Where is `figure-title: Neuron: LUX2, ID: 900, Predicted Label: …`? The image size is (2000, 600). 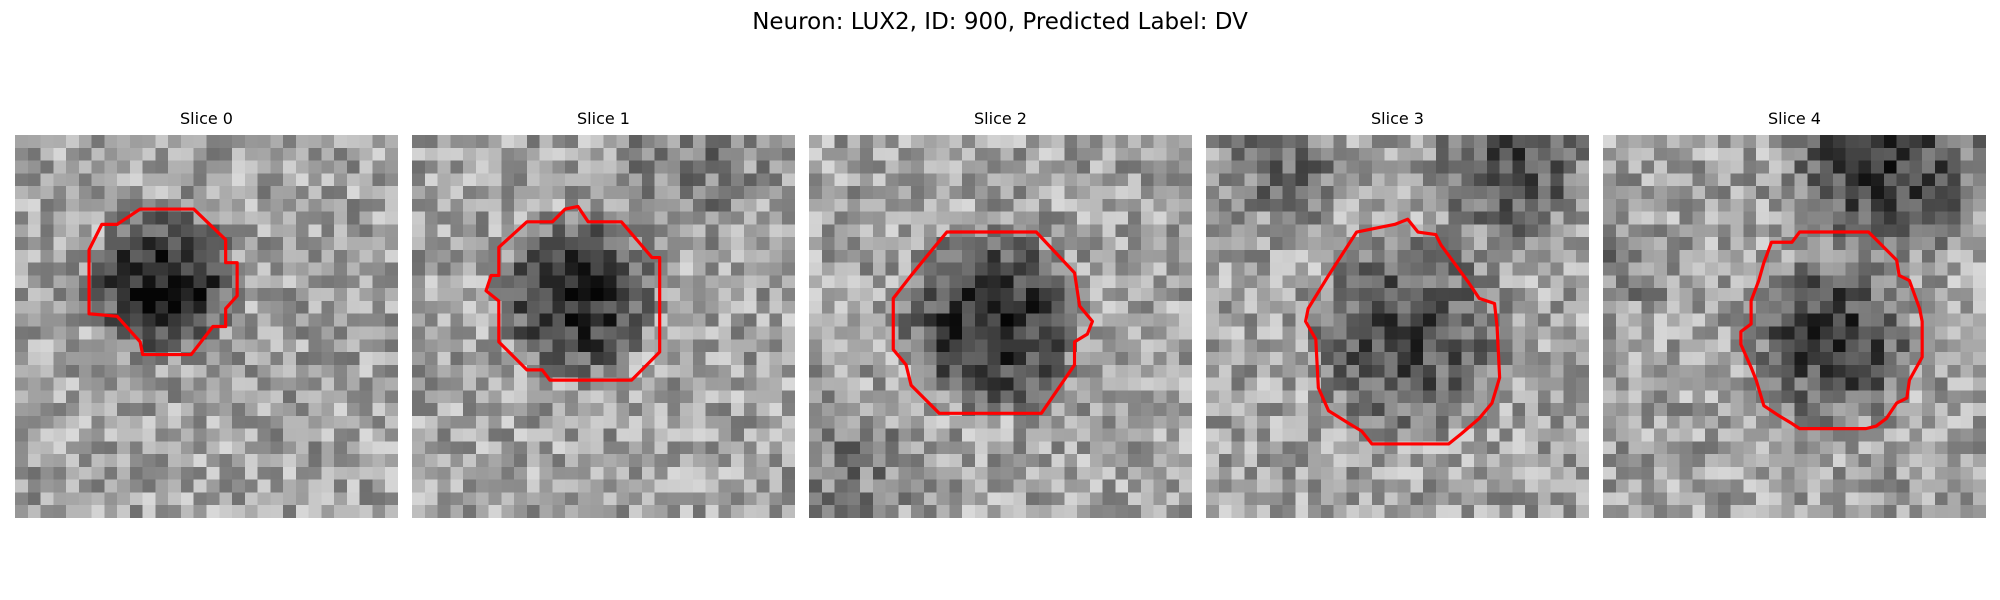 figure-title: Neuron: LUX2, ID: 900, Predicted Label: … is located at coordinates (1000, 22).